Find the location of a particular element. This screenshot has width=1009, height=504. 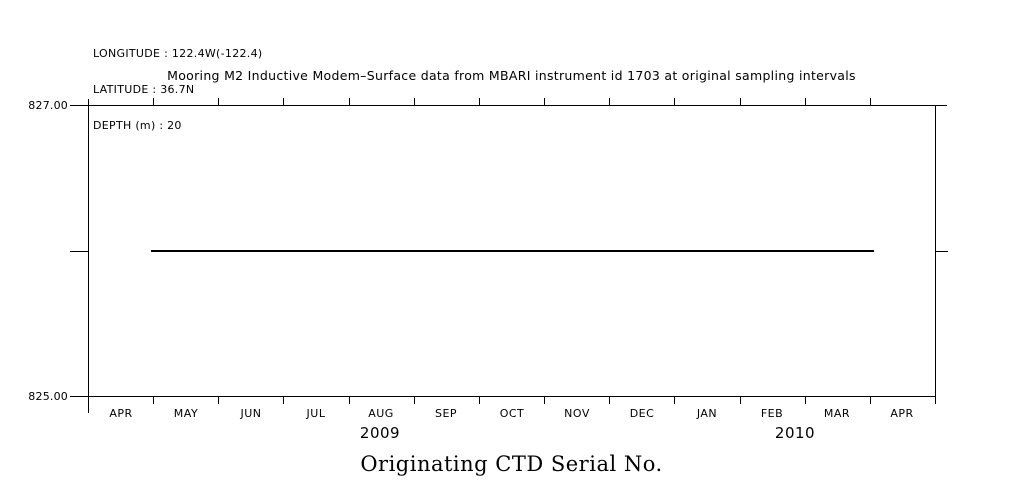

x-tick-label-may-1: MAY is located at coordinates (186, 413).